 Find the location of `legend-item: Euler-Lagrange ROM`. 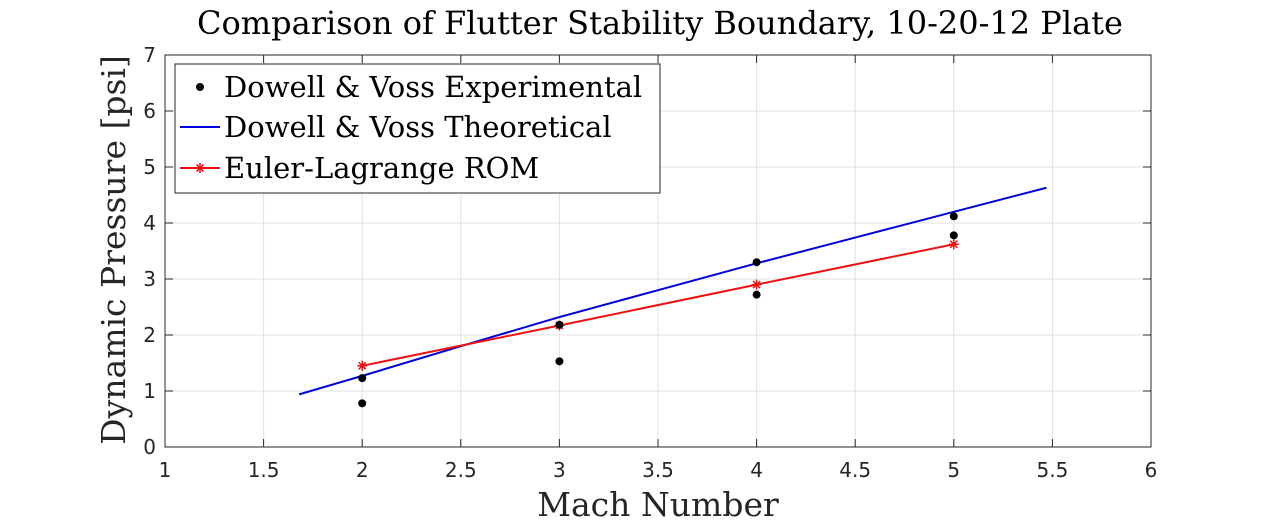

legend-item: Euler-Lagrange ROM is located at coordinates (359, 168).